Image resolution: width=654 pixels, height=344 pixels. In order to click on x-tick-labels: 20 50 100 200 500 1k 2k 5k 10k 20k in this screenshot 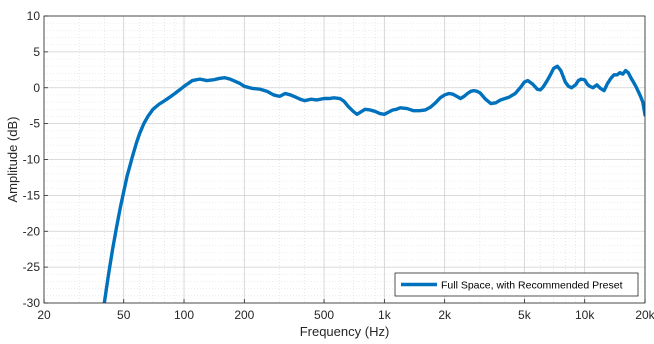, I will do `click(345, 315)`.